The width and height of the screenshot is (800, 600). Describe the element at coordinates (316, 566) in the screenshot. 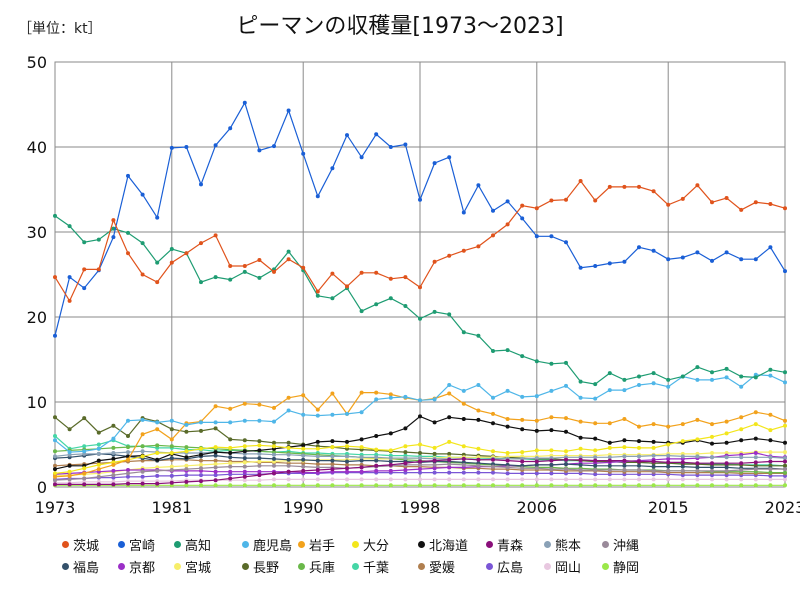

I see `legend-item: 兵庫` at that location.